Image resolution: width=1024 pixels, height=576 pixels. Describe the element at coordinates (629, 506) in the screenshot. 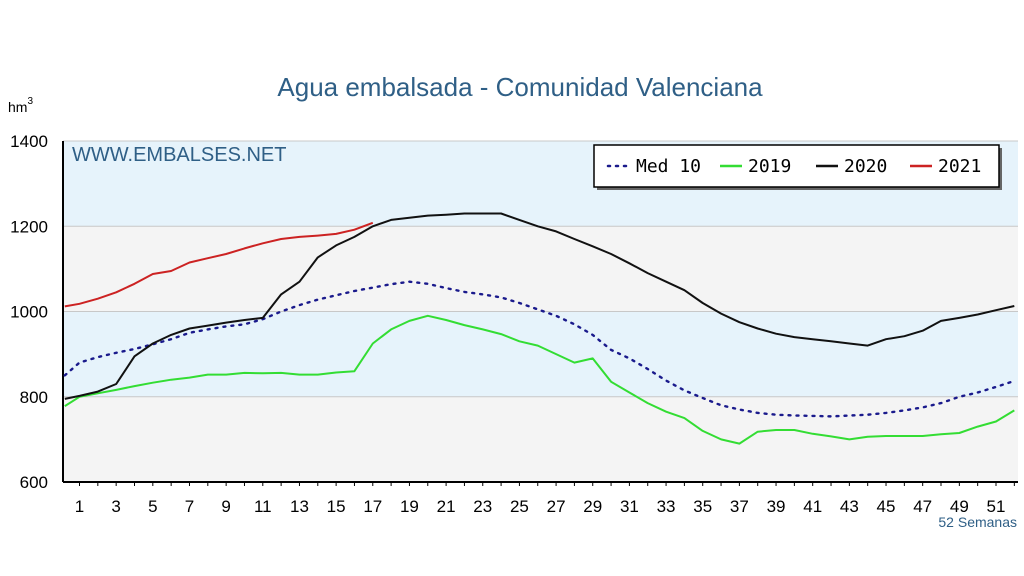

I see `x-tick-label: 31` at that location.